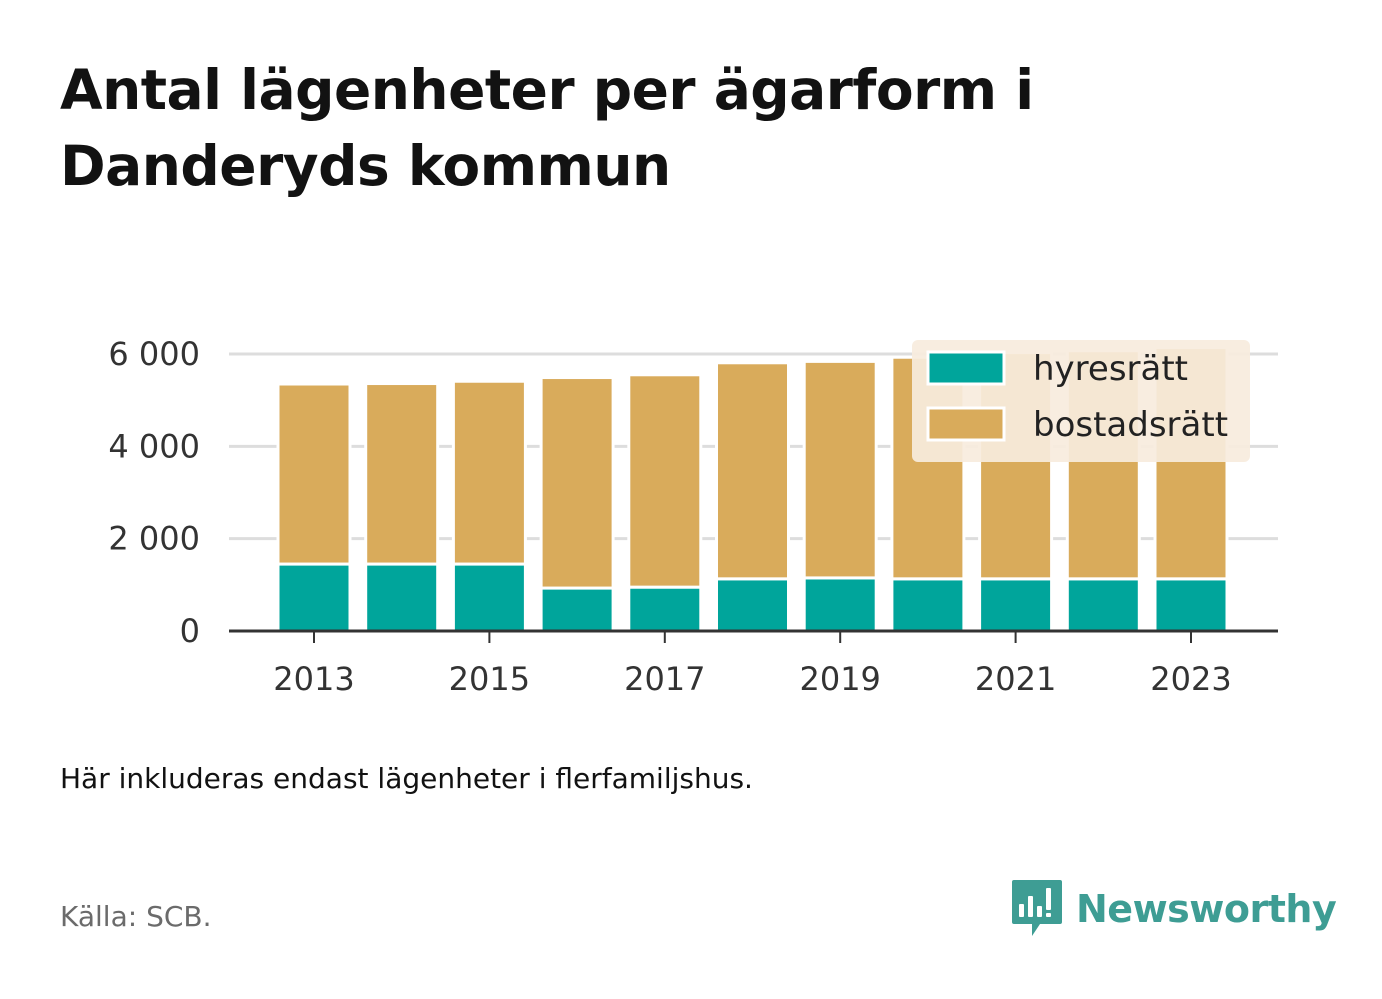 The width and height of the screenshot is (1382, 999). What do you see at coordinates (839, 679) in the screenshot?
I see `x-tick-label: 2019` at bounding box center [839, 679].